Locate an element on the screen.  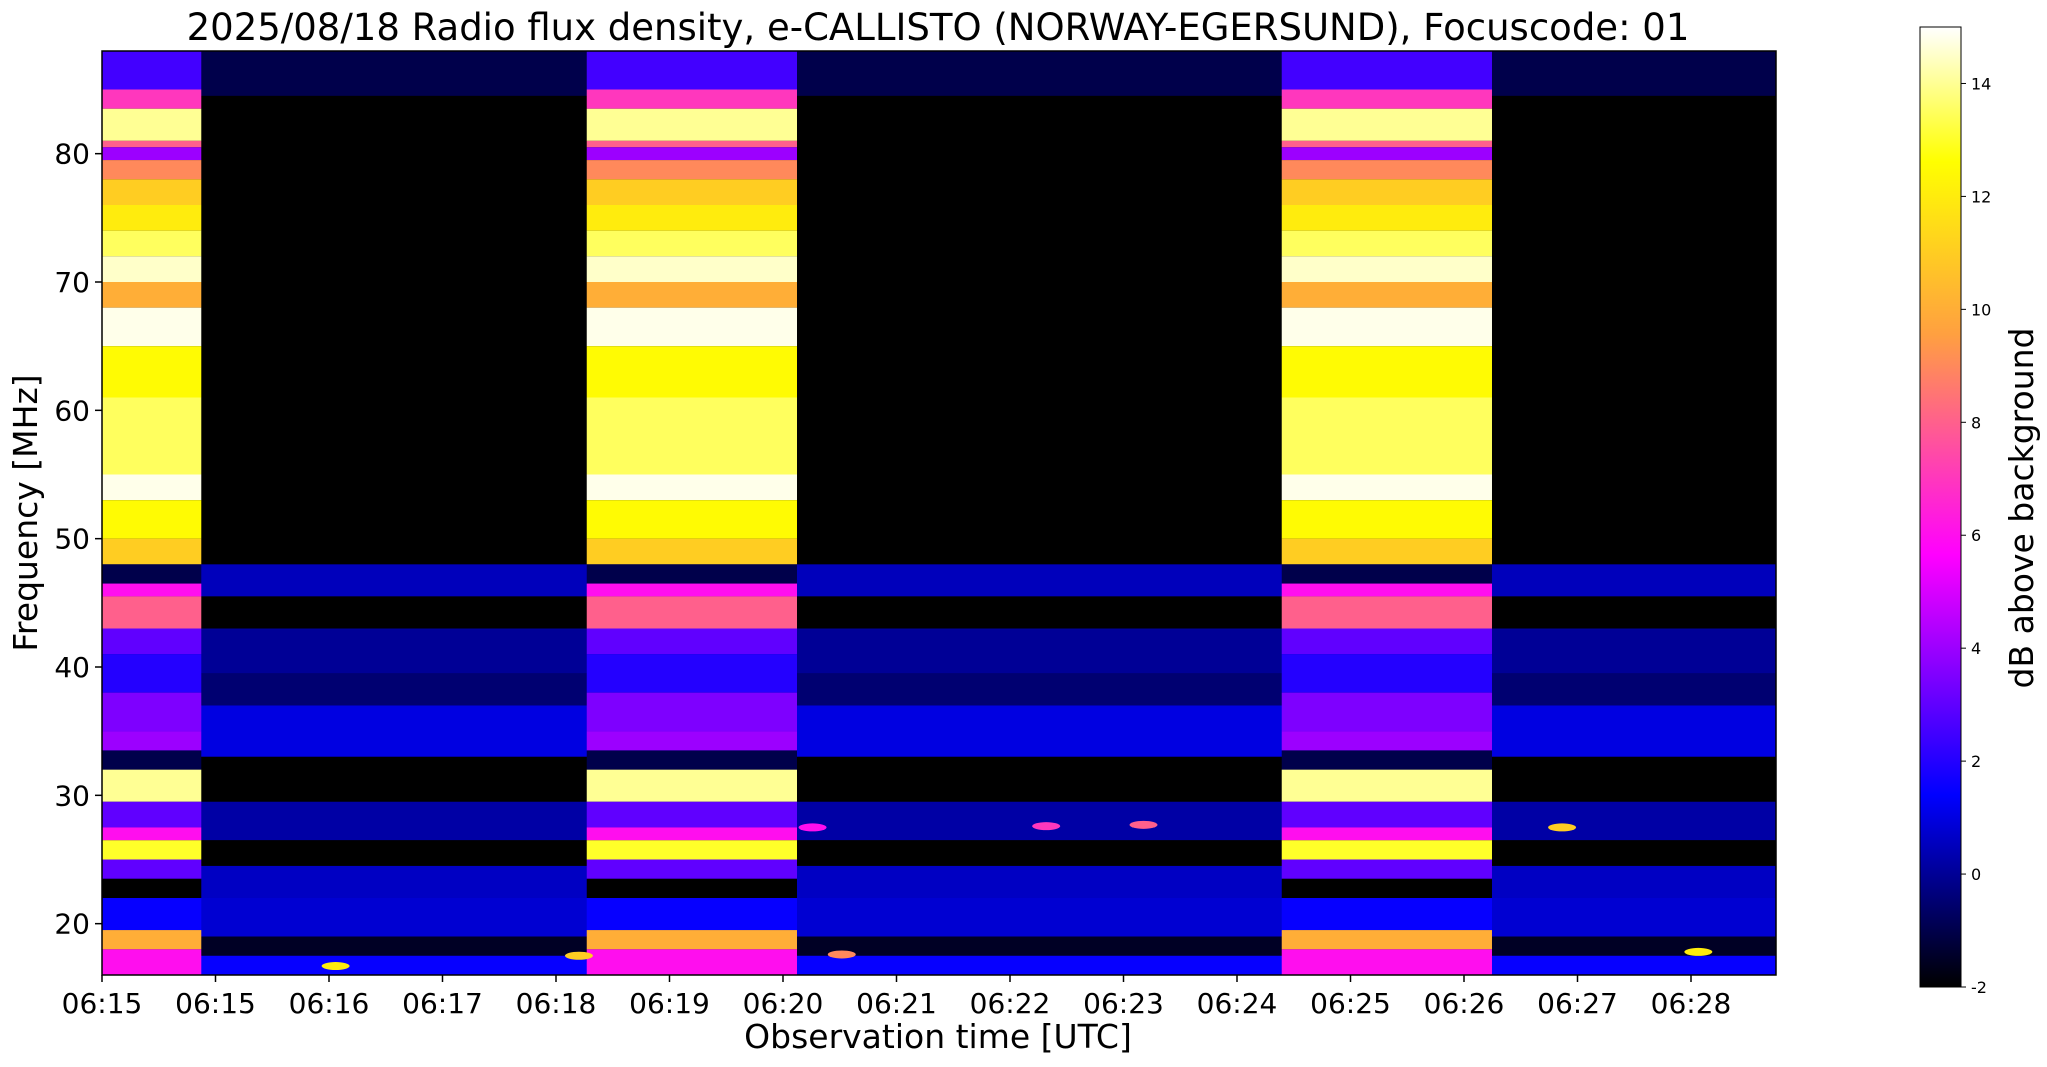
y-axis-label: Frequency [MHz] is located at coordinates (25, 512).